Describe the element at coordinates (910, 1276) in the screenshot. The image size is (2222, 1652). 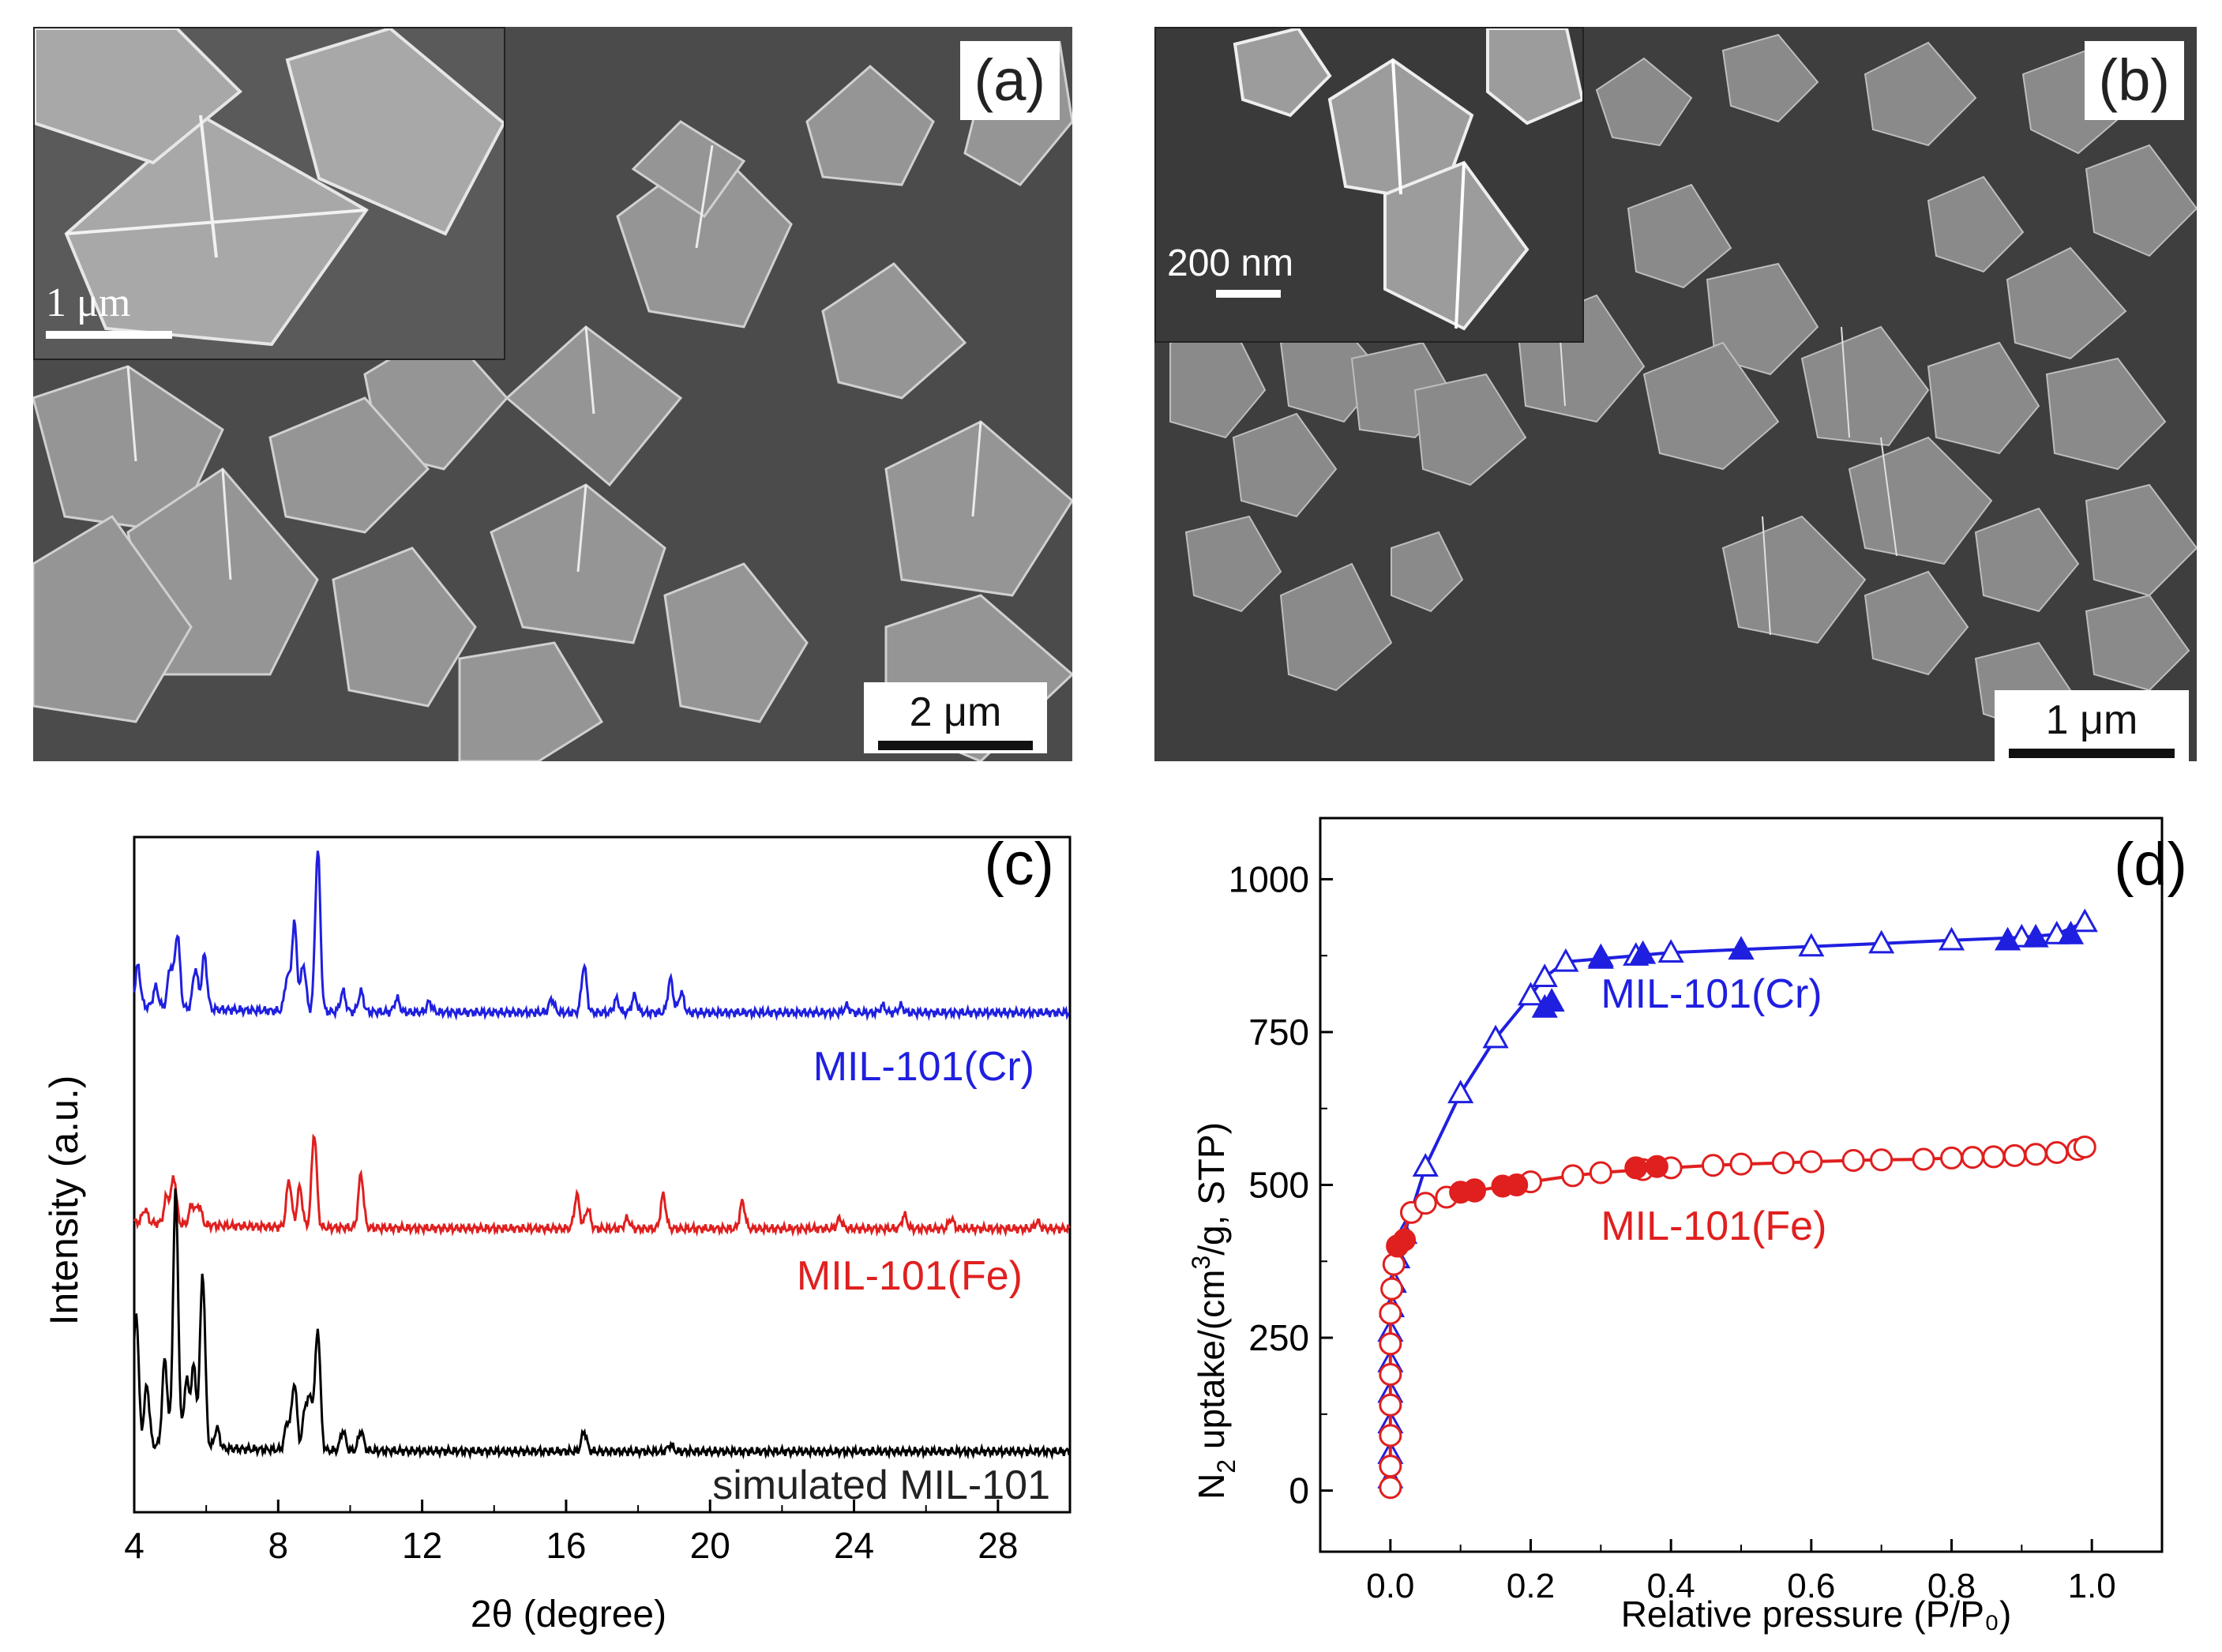
I see `series-label-c-1: MIL-101(Fe)` at that location.